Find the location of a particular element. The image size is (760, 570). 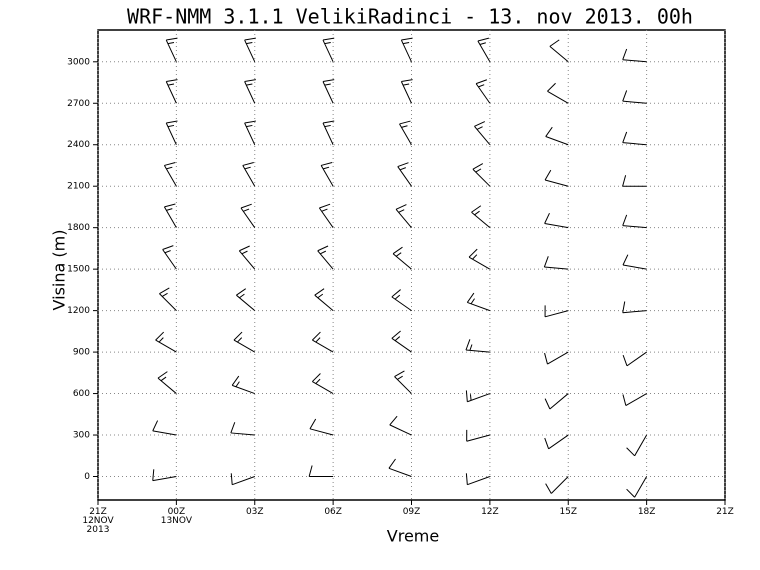

x-tick-label: 15Z is located at coordinates (568, 512).